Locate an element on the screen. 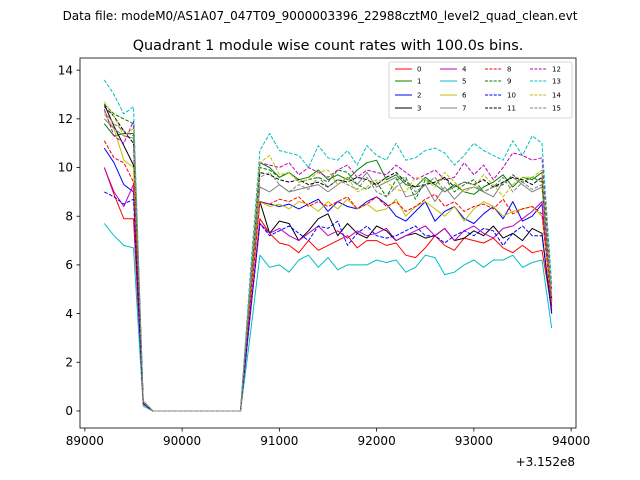 This screenshot has height=480, width=640. legend-label-5: 5 is located at coordinates (464, 82).